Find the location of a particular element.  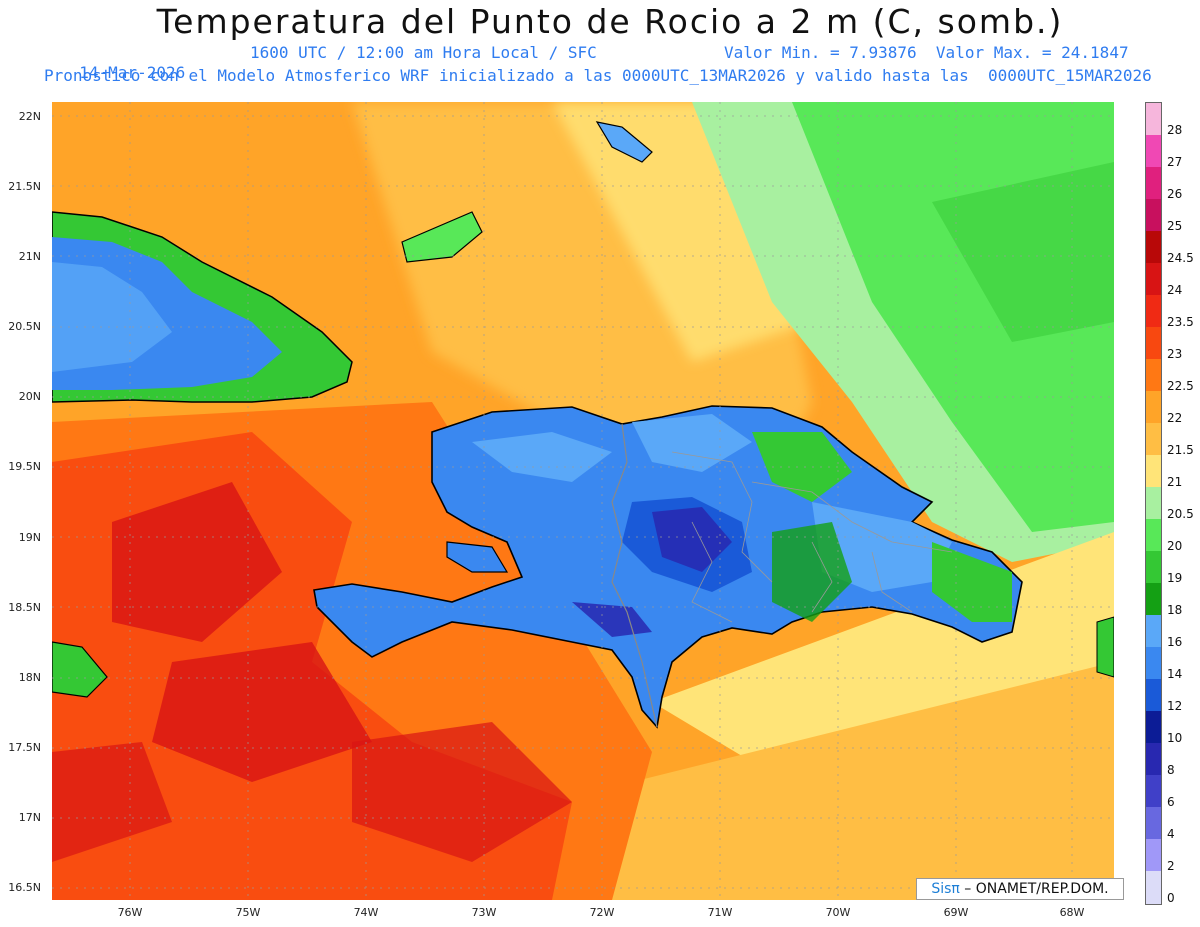

colorbar-label: 22 is located at coordinates (1175, 418).